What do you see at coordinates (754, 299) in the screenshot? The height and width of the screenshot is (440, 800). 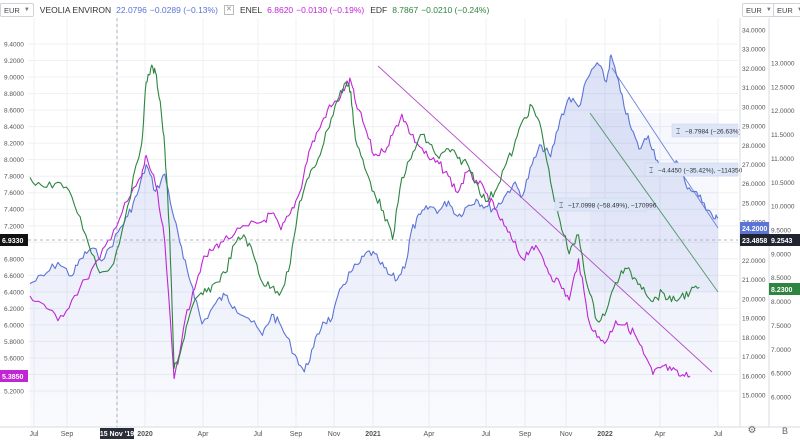 I see `mid-axis-tick: 20.0000` at bounding box center [754, 299].